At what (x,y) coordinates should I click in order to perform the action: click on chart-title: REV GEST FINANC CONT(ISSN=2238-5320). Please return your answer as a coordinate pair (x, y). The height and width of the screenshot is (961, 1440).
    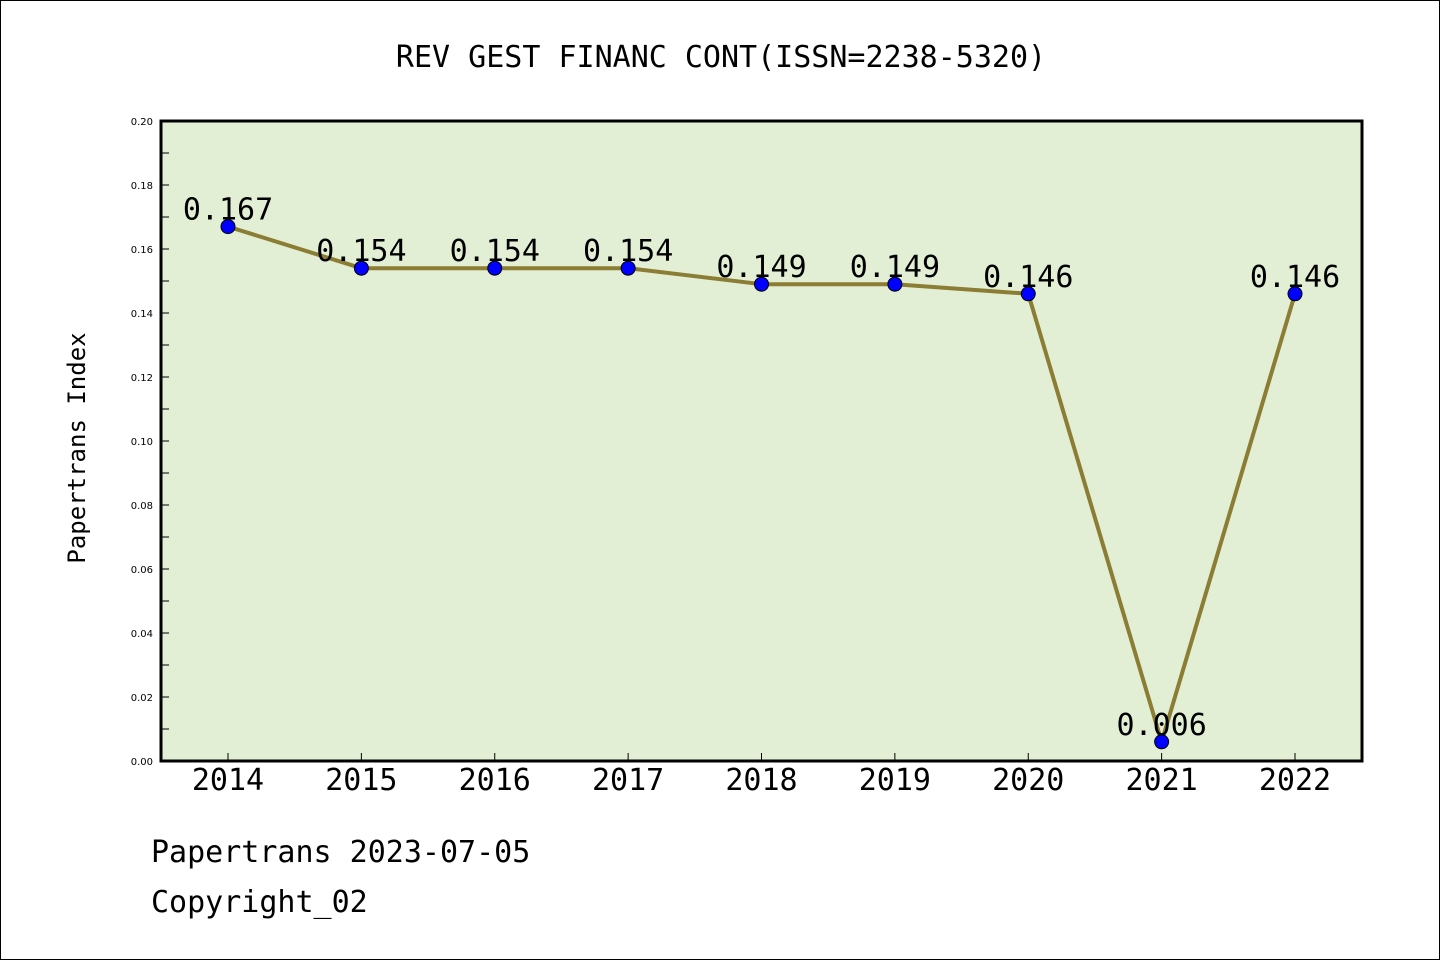
    Looking at the image, I should click on (721, 57).